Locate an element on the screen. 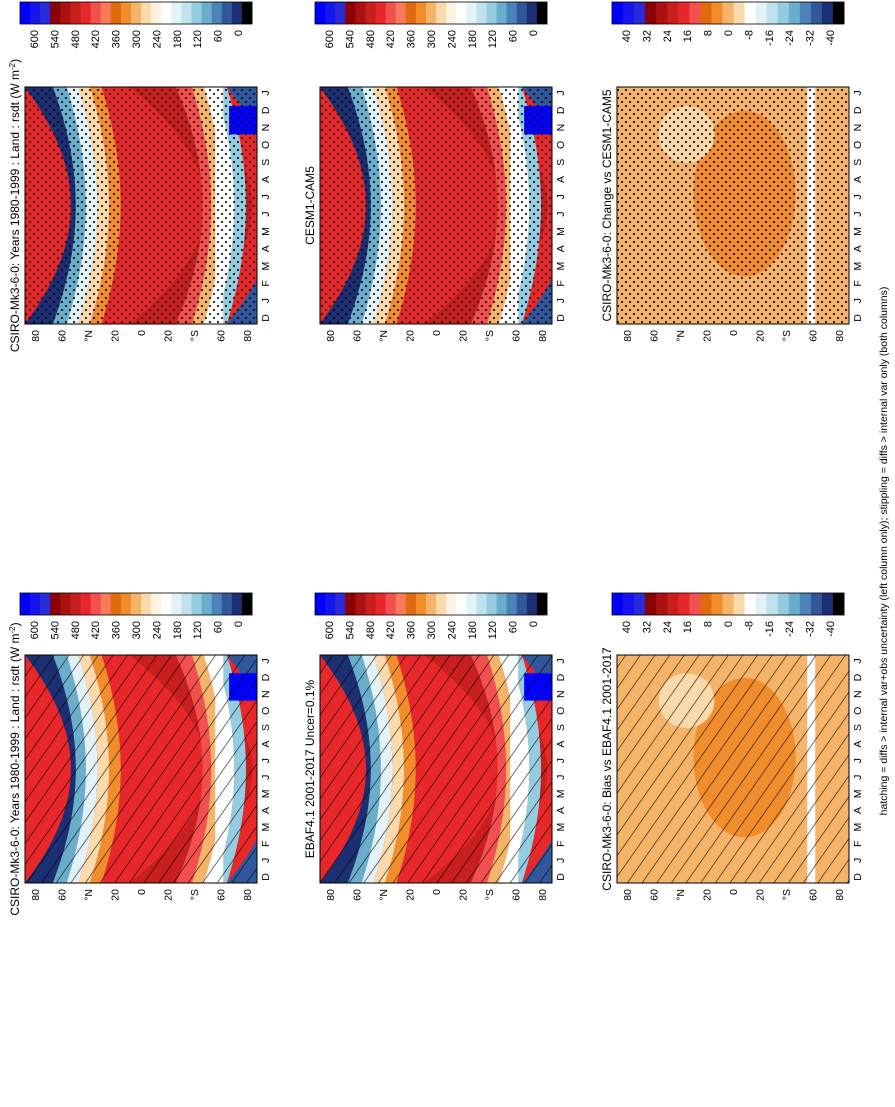 This screenshot has width=895, height=1107. colorbar-tick-label: 420 is located at coordinates (96, 39).